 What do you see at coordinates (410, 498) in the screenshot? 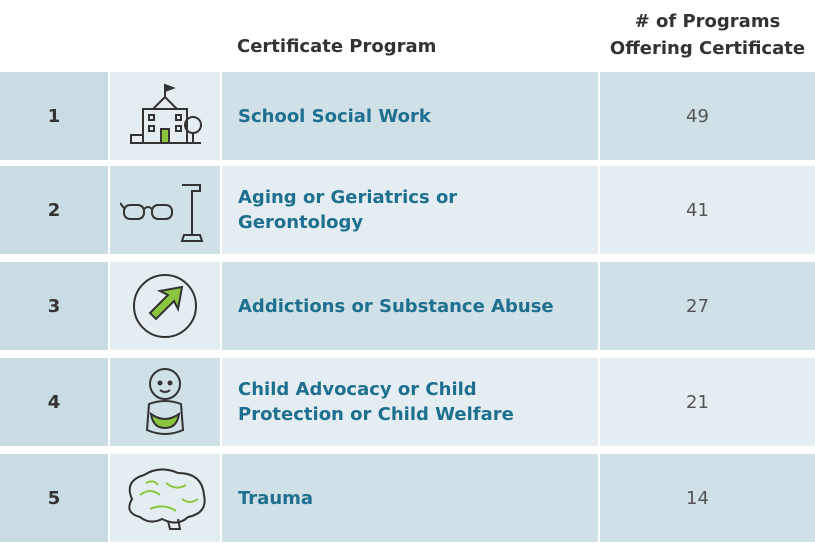
I see `program: Trauma` at bounding box center [410, 498].